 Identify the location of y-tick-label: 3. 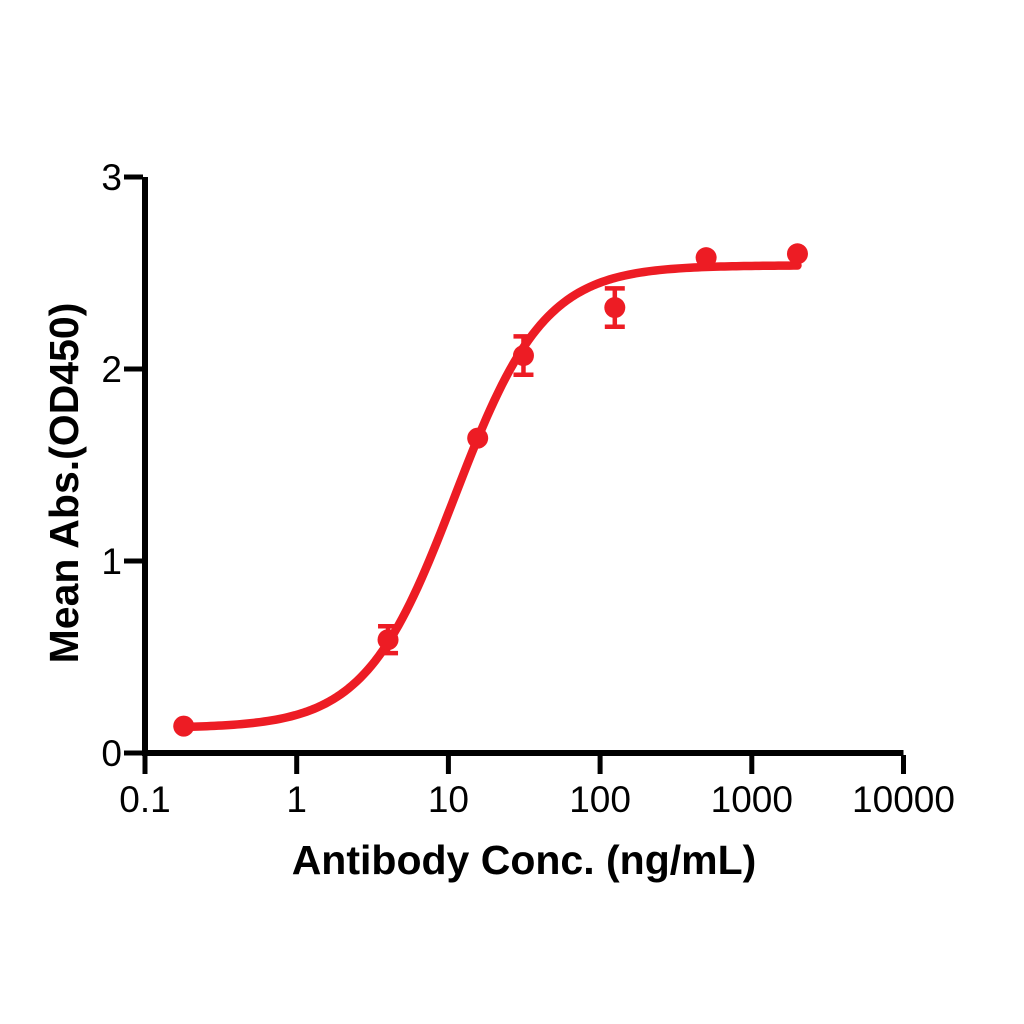
(111, 177).